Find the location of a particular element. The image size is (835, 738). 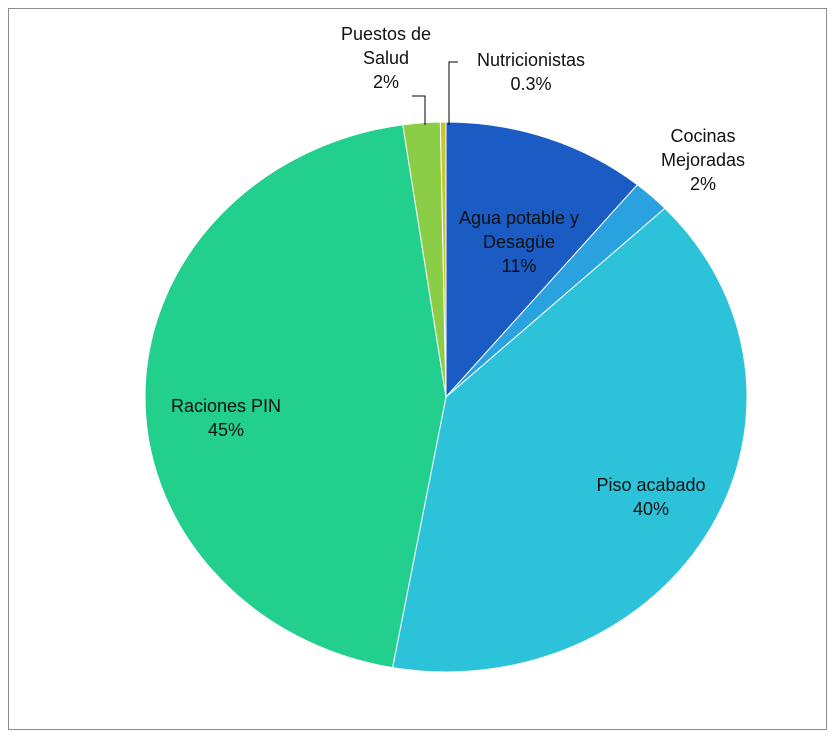

category-label: Puestos de Salud is located at coordinates (386, 46).